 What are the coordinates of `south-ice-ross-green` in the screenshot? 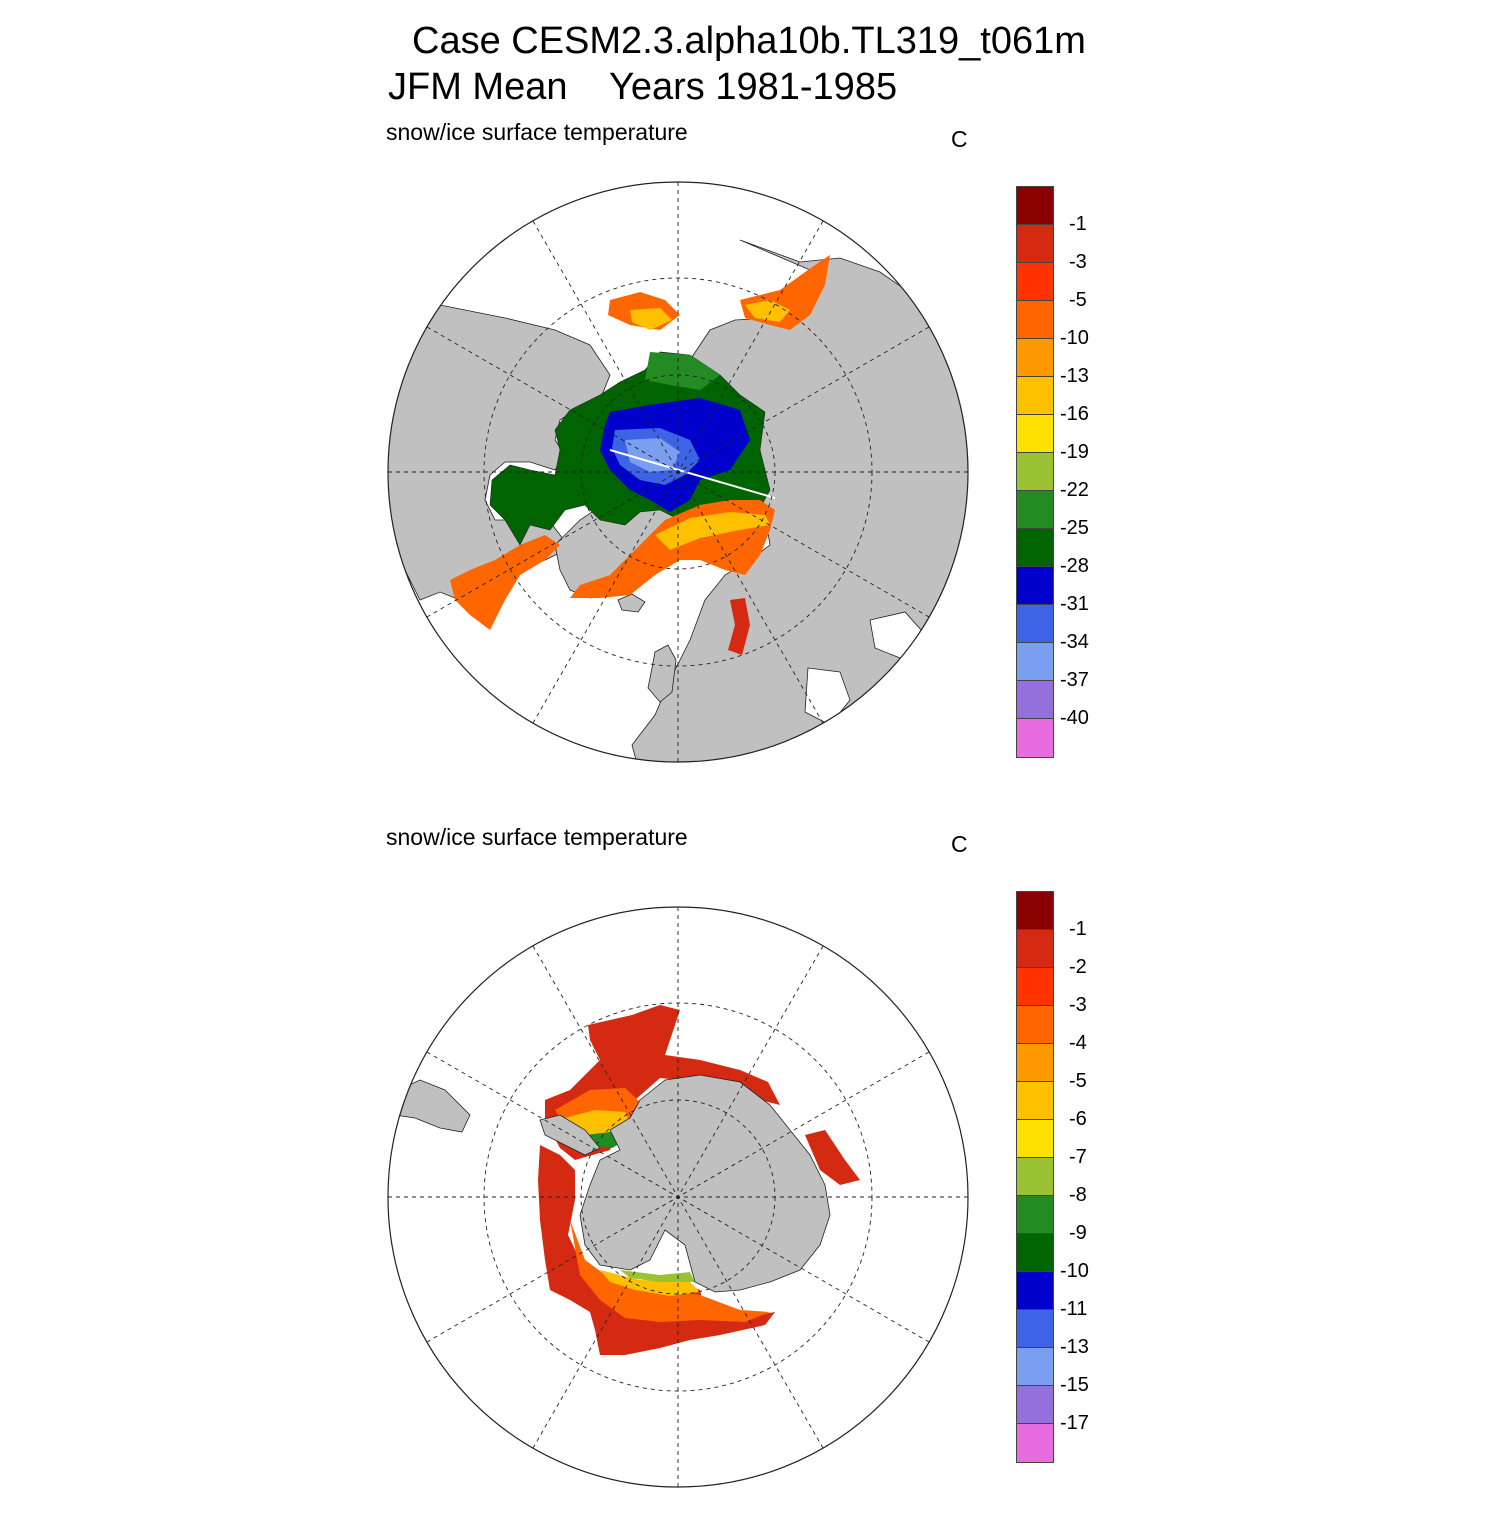 It's located at (657, 1276).